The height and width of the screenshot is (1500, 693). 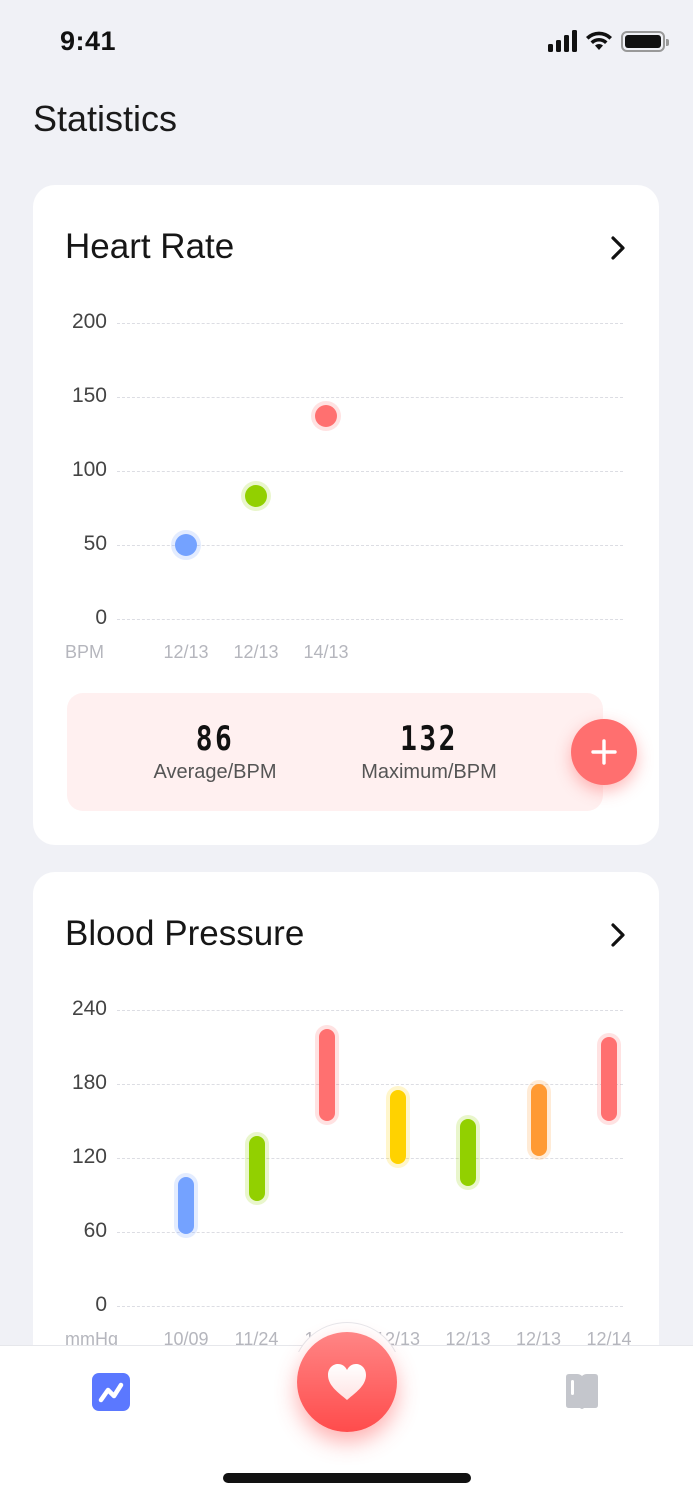 I want to click on y-axis-tick: 240, so click(x=89, y=1008).